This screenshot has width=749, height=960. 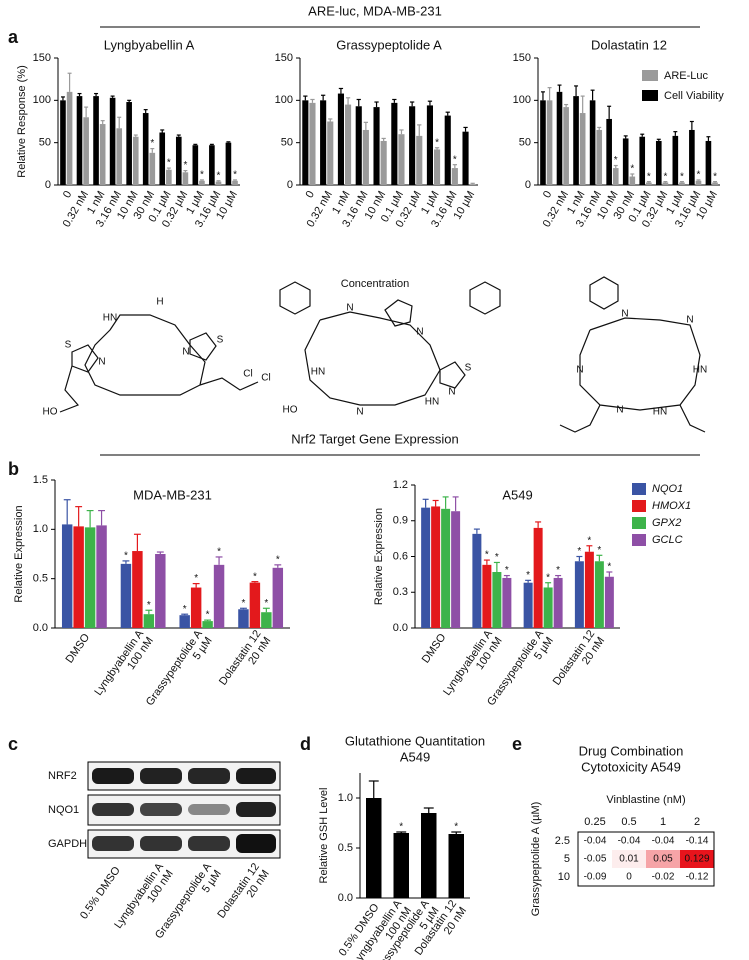 I want to click on y-tick-label: 50, so click(x=45, y=143).